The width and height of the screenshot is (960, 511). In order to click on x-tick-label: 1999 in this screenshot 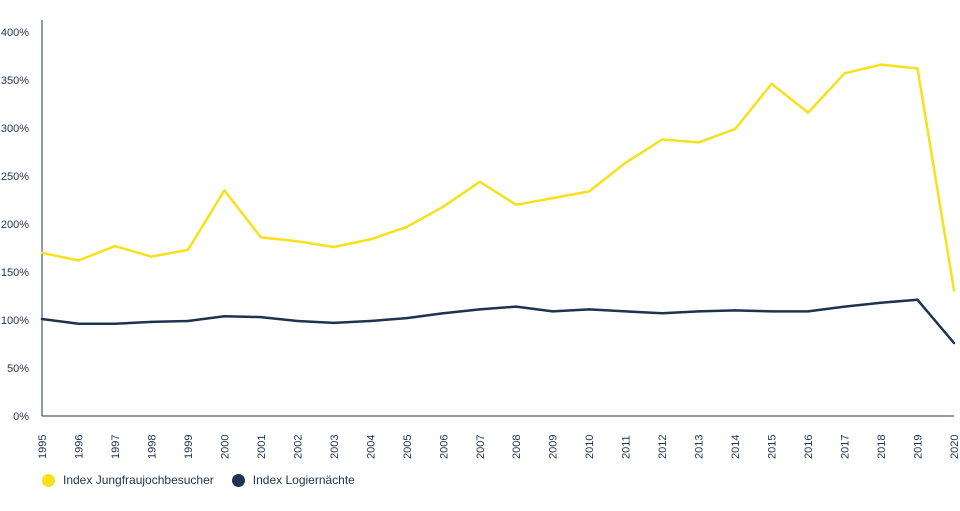, I will do `click(189, 447)`.